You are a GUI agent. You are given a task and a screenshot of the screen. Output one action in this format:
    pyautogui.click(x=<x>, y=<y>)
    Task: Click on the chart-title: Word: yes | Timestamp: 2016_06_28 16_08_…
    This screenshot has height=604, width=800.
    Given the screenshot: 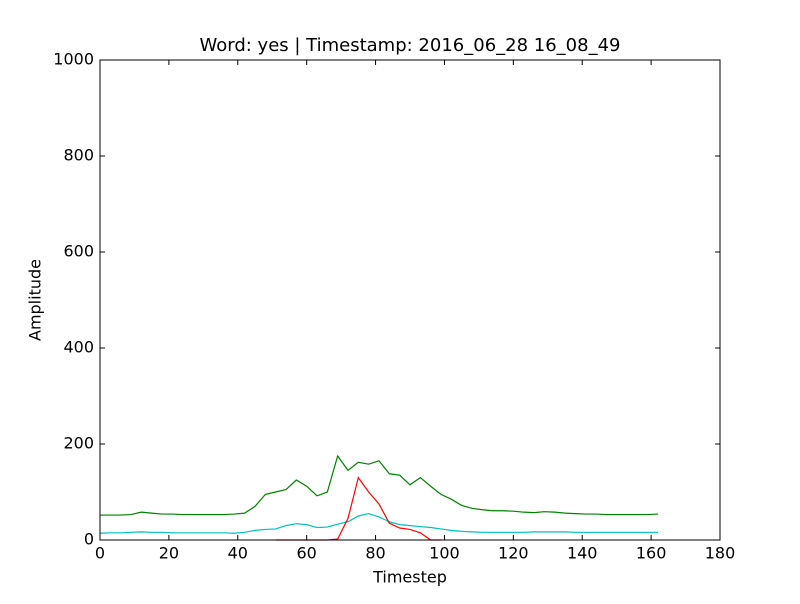 What is the action you would take?
    pyautogui.click(x=410, y=45)
    